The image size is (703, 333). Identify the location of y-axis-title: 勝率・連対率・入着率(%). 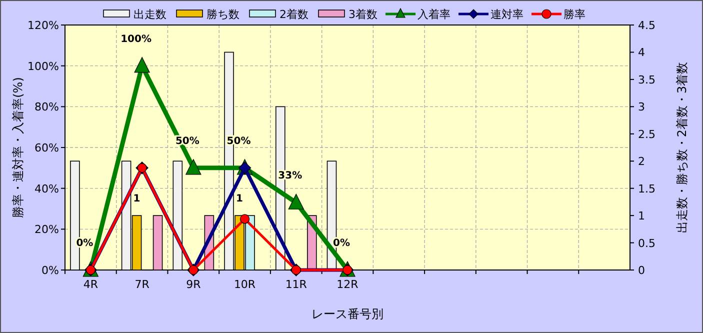
(18, 147).